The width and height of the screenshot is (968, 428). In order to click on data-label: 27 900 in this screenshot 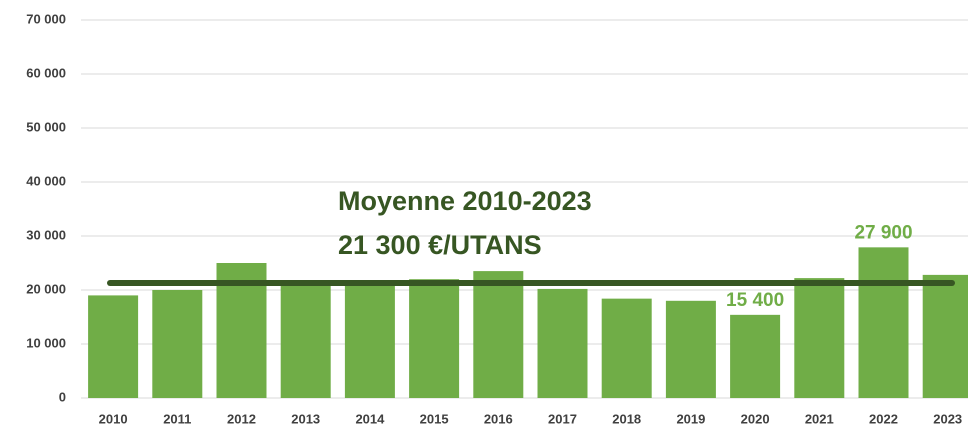, I will do `click(883, 232)`.